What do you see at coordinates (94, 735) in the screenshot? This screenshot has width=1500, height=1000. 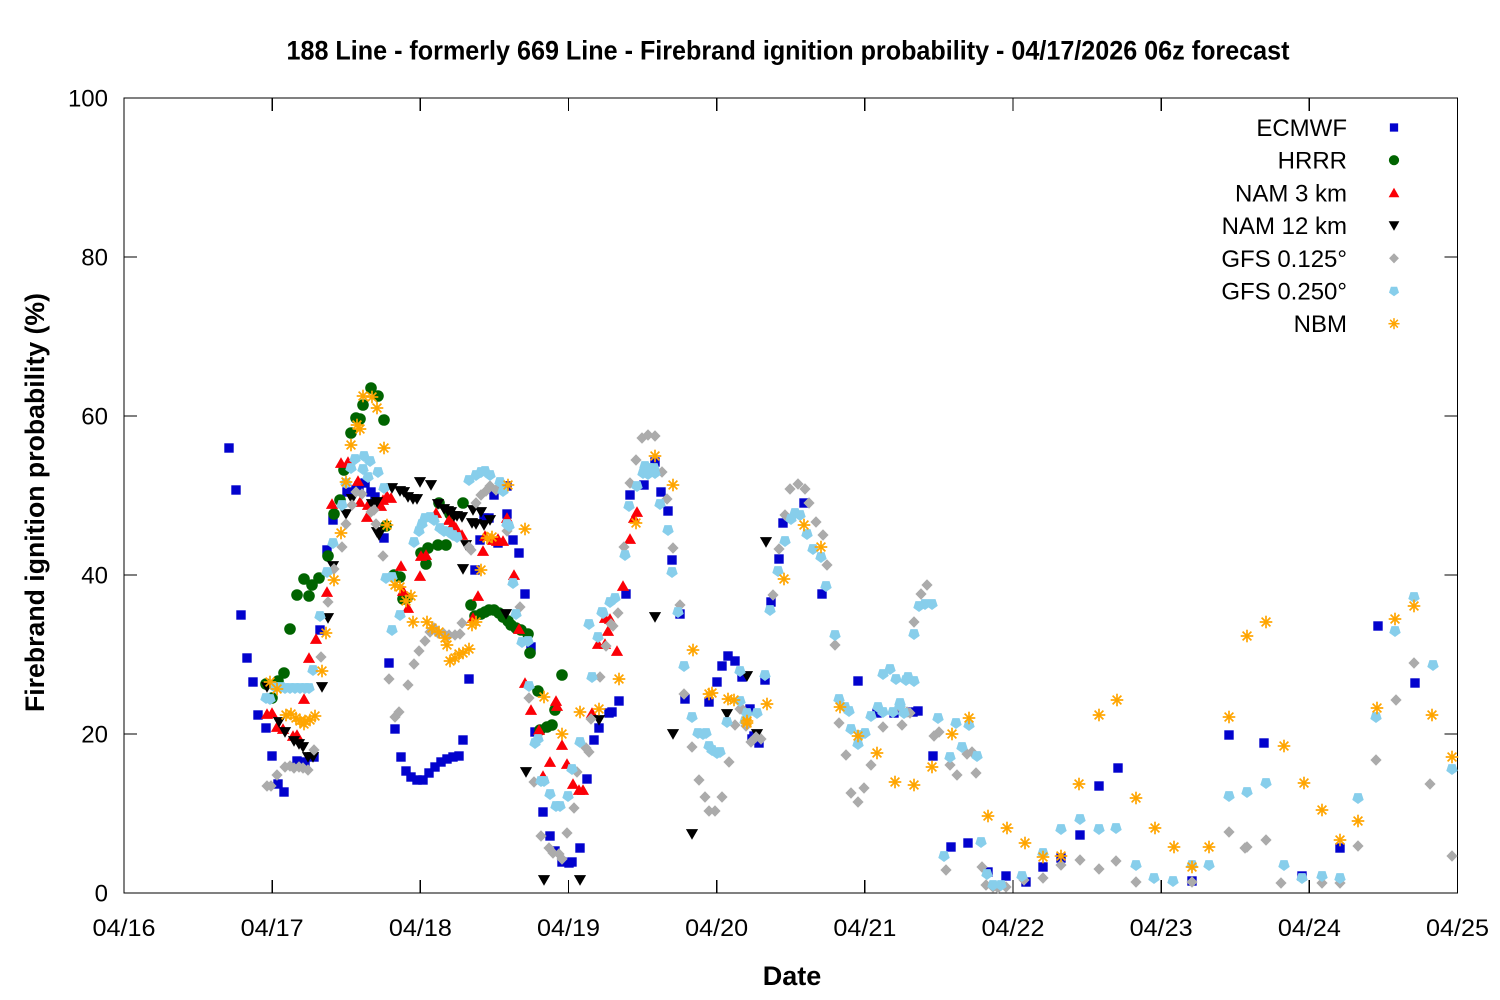 I see `svg-text: 20` at bounding box center [94, 735].